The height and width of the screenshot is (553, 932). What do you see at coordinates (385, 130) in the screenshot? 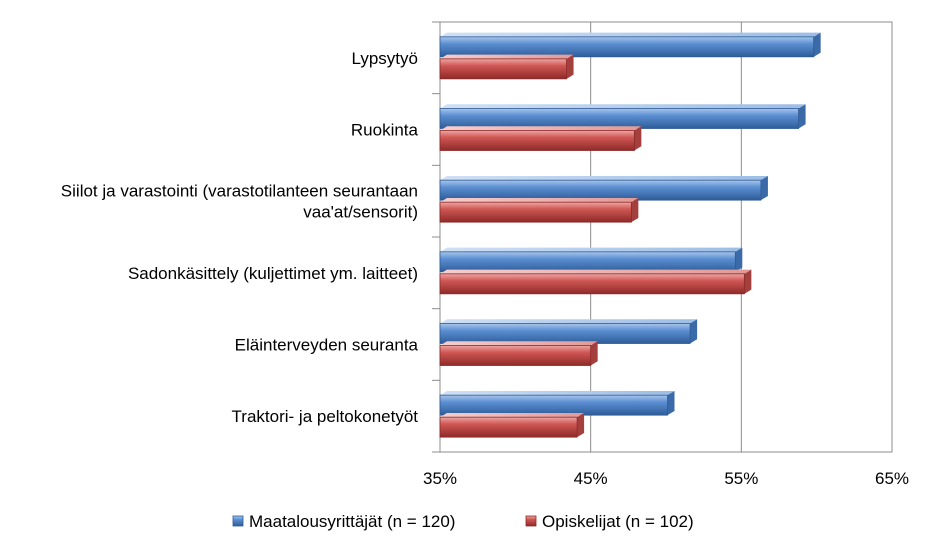
I see `category-label: Ruokinta` at bounding box center [385, 130].